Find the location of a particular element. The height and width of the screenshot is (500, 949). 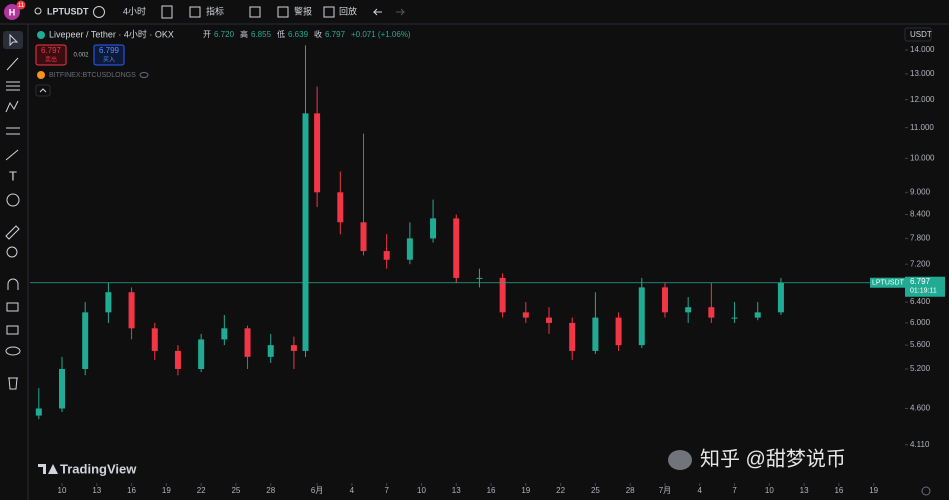

y-tick-label: 6.400 is located at coordinates (920, 301).